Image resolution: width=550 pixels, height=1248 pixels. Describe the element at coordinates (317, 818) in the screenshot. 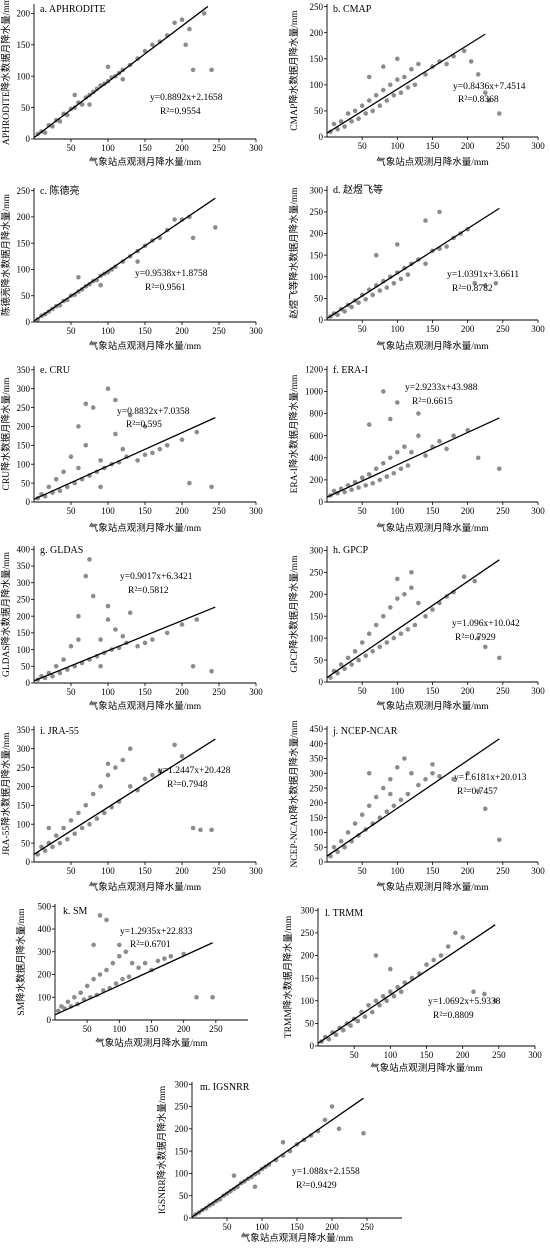

I see `y-tick-label: 150` at that location.